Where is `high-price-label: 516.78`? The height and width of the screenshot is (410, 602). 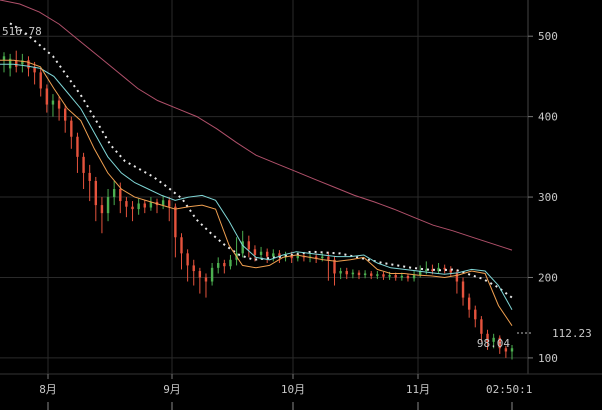 high-price-label: 516.78 is located at coordinates (22, 31).